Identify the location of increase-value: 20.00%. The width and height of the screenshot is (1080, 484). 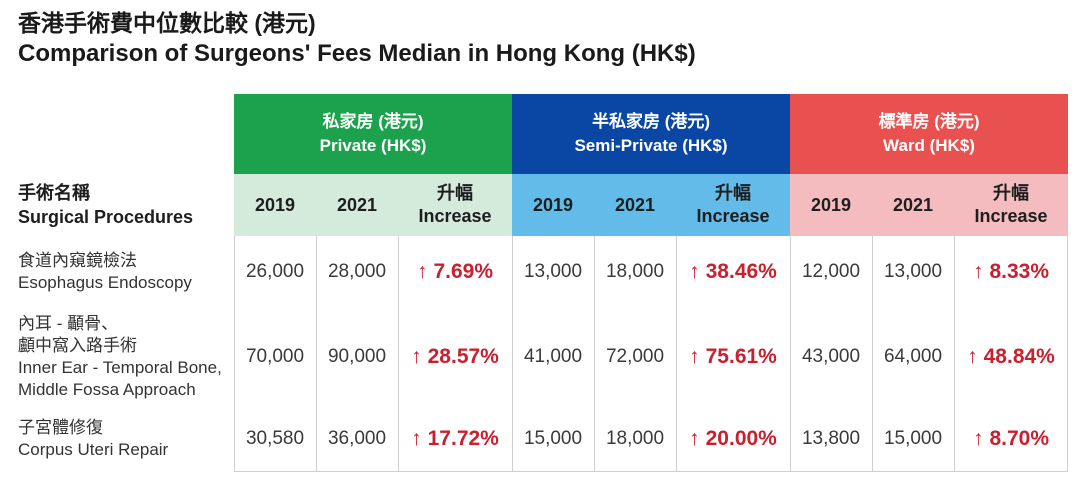
(741, 438).